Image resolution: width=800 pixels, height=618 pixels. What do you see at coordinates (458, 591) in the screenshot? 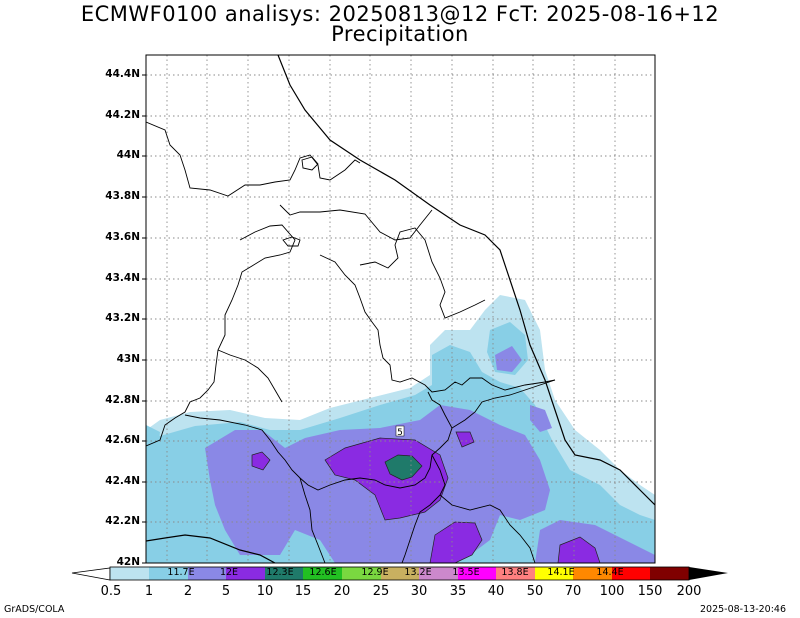
I see `colorbar-level-label: 35` at bounding box center [458, 591].